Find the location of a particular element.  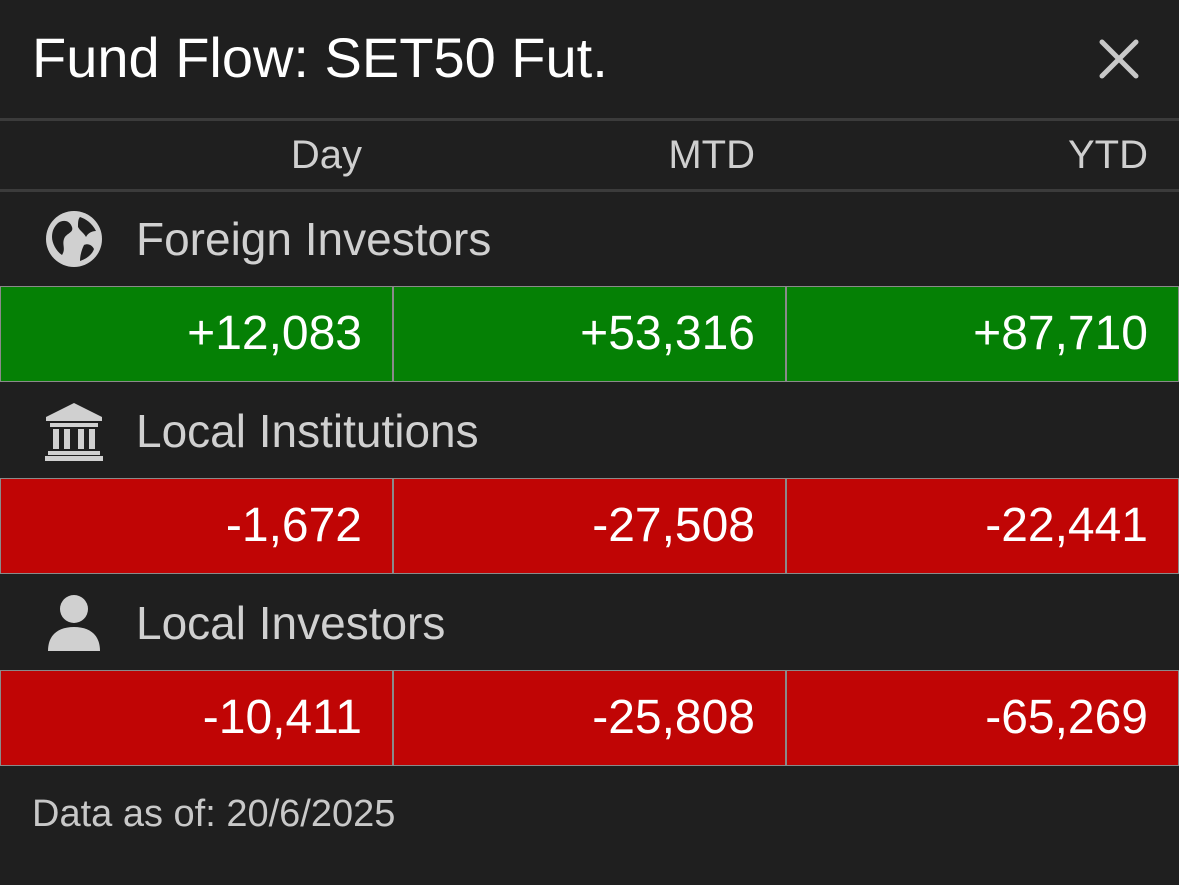

cell-foreign-mtd: +53,316 is located at coordinates (589, 334).